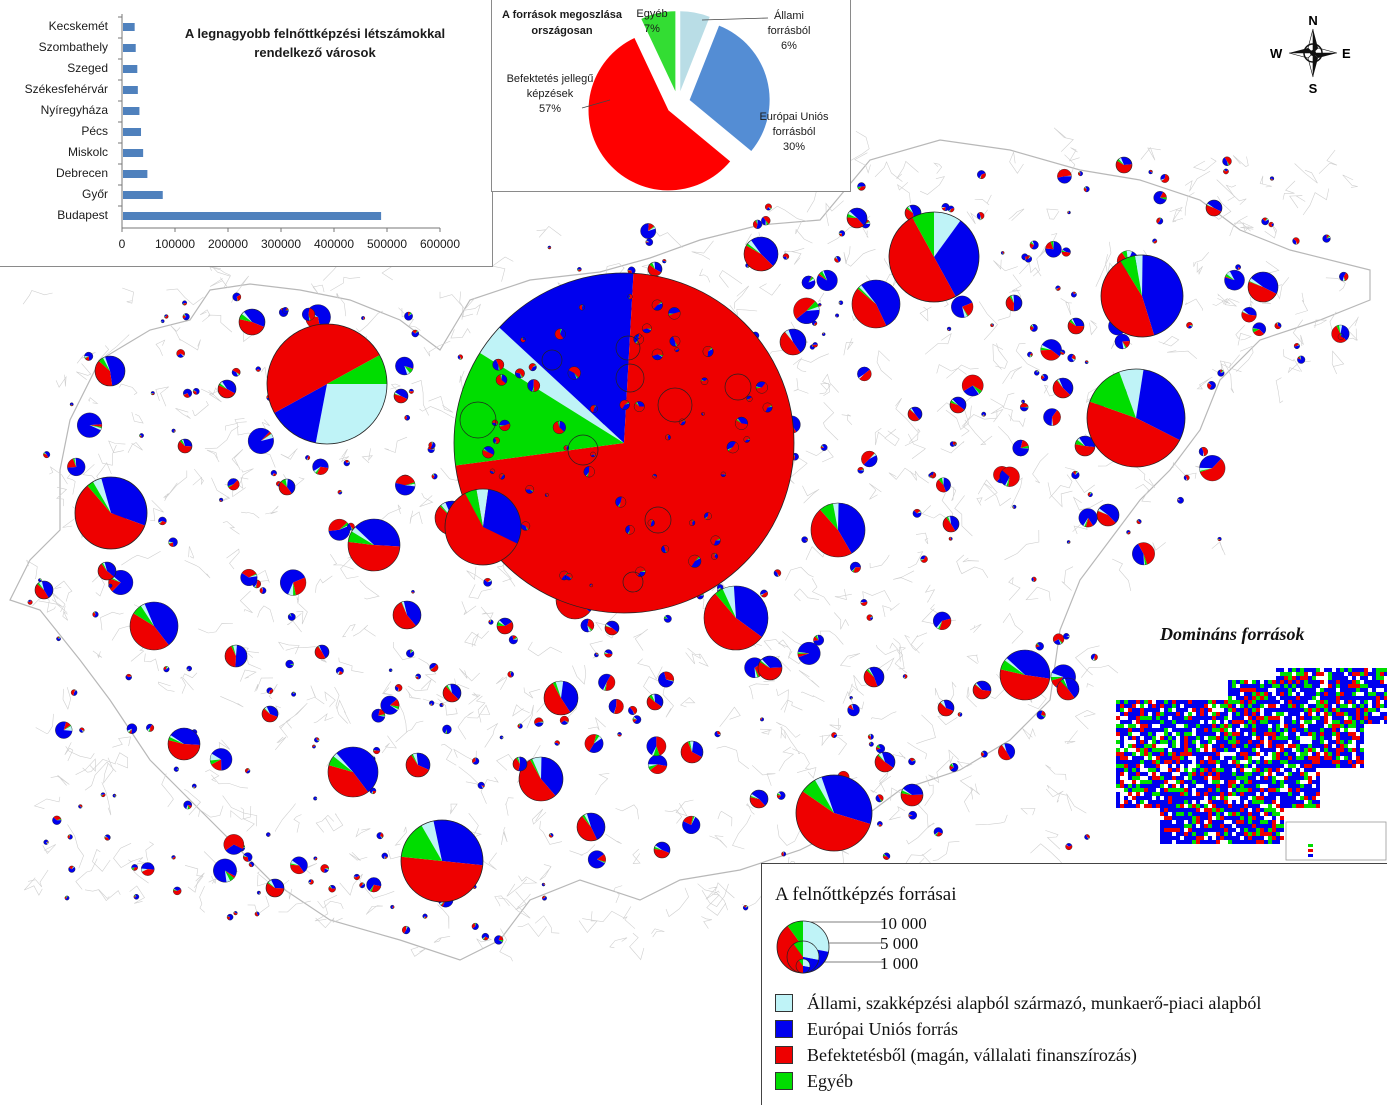  I want to click on national-sources-pie, so click(675, 101).